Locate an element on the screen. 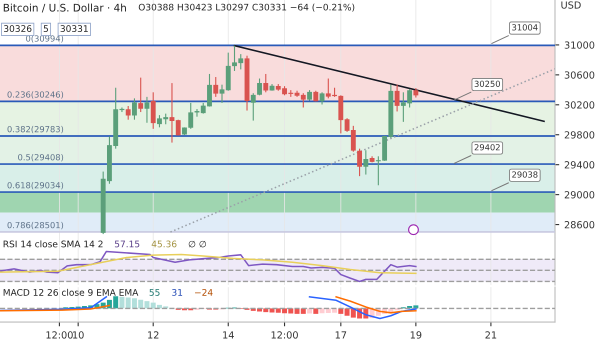 This screenshot has width=600, height=343. text: 55 is located at coordinates (155, 292).